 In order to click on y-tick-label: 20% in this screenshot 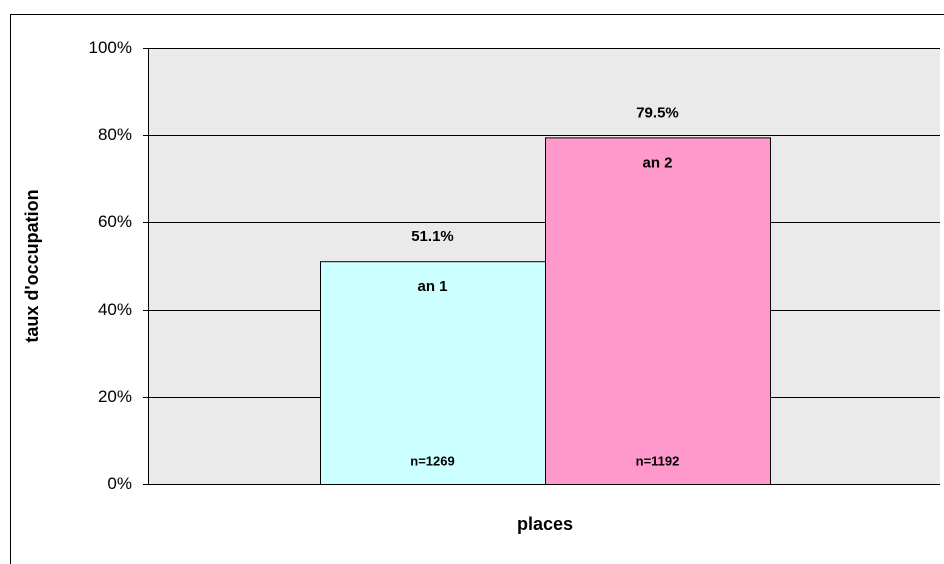, I will do `click(115, 396)`.